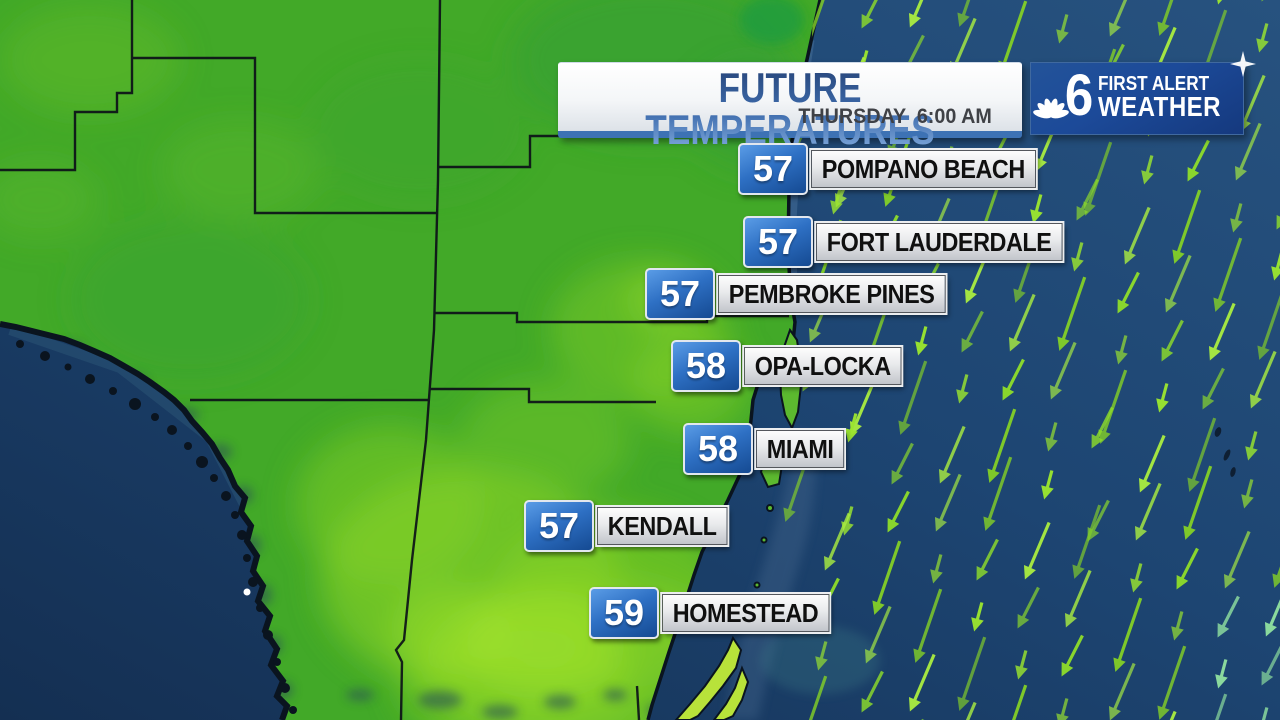 This screenshot has width=1280, height=720. I want to click on label-fort-lauderdale: 57 FORT LAUDERDALE, so click(916, 242).